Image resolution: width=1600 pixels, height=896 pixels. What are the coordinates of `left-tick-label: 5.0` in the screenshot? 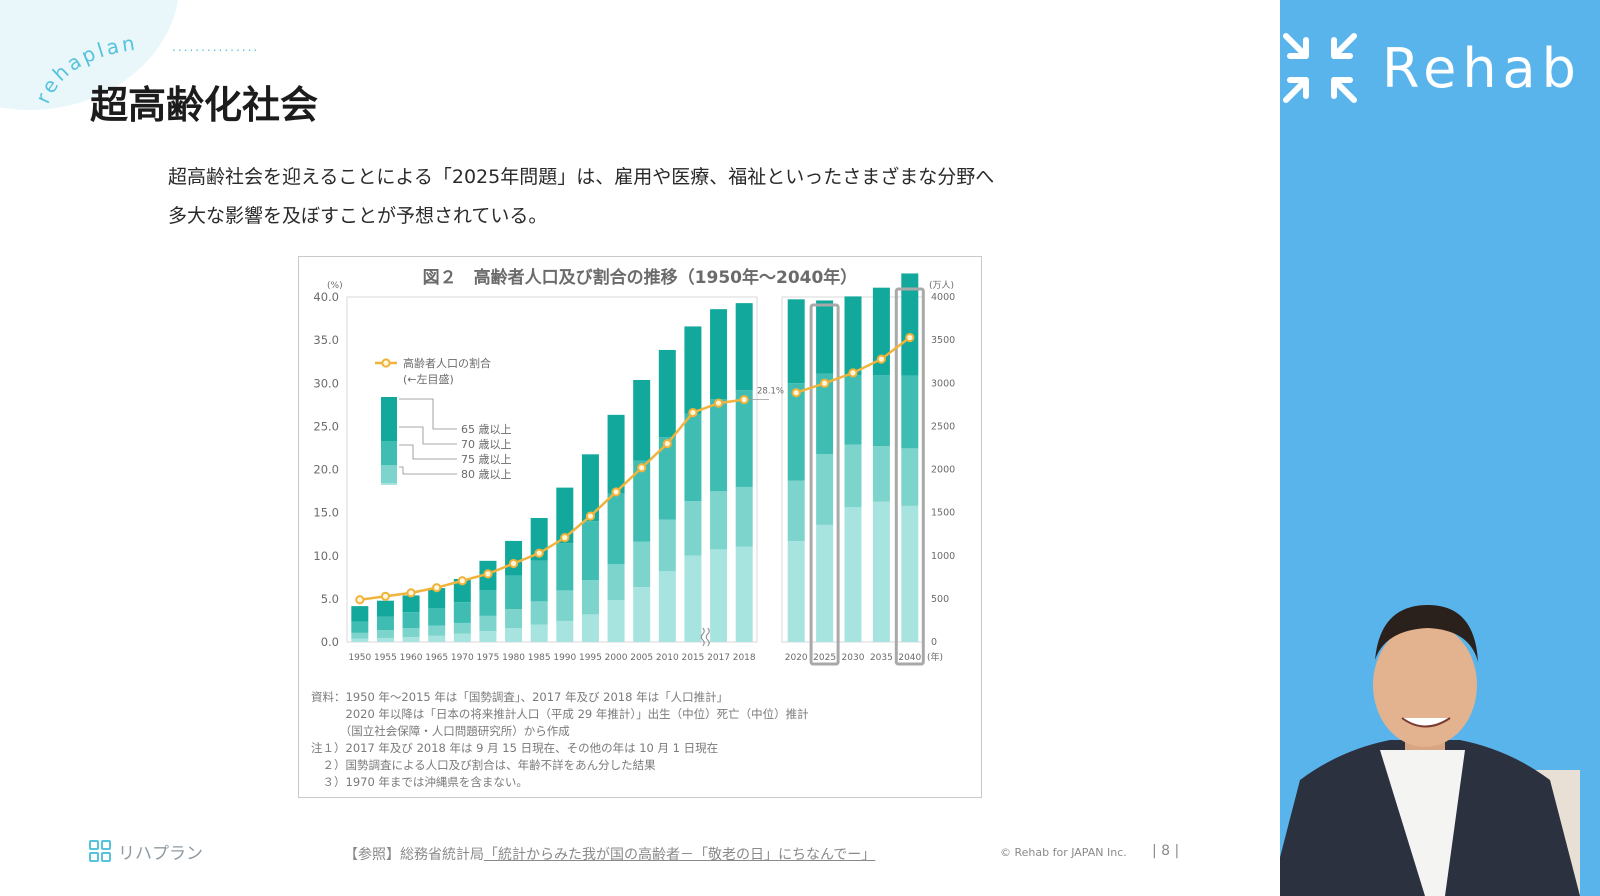 It's located at (330, 599).